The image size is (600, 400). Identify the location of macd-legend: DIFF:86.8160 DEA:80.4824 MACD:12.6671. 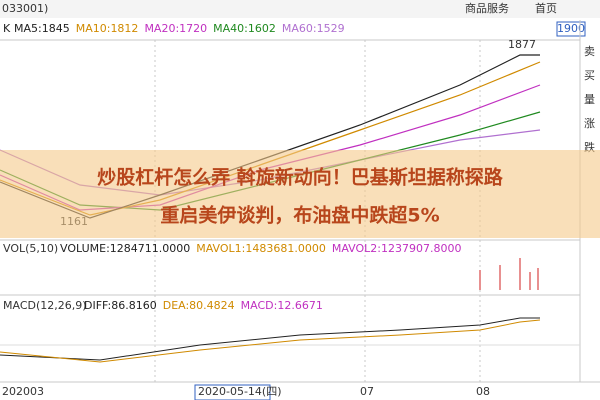
(203, 305).